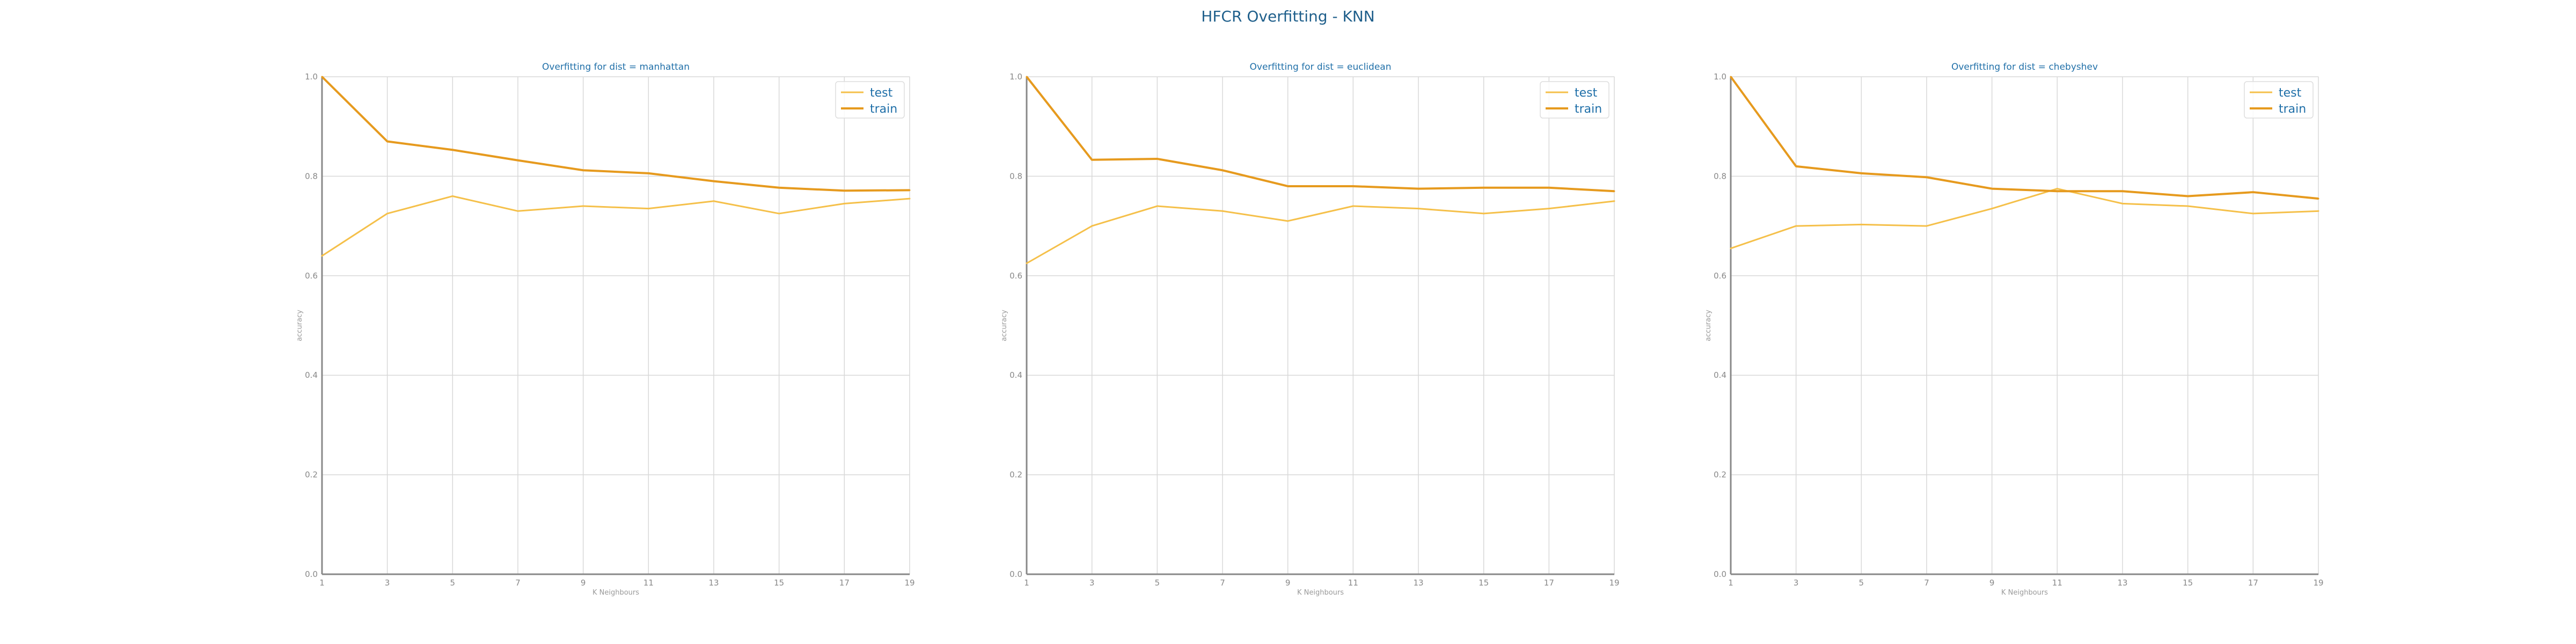 The height and width of the screenshot is (644, 2576). What do you see at coordinates (583, 583) in the screenshot?
I see `x-tick-label: 9` at bounding box center [583, 583].